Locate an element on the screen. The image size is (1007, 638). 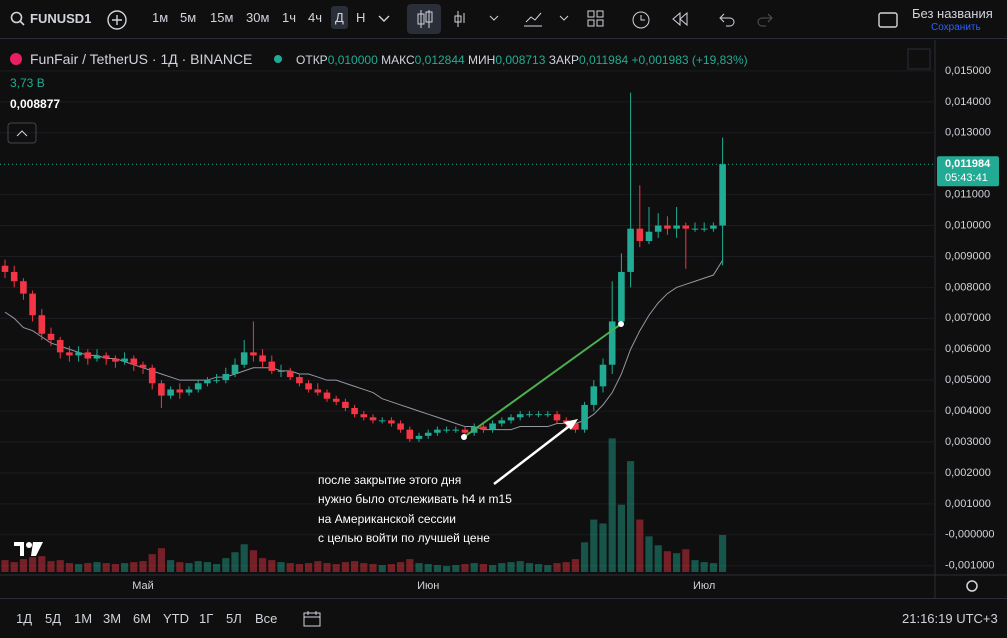
symbol: FUNUSD1 is located at coordinates (61, 18).